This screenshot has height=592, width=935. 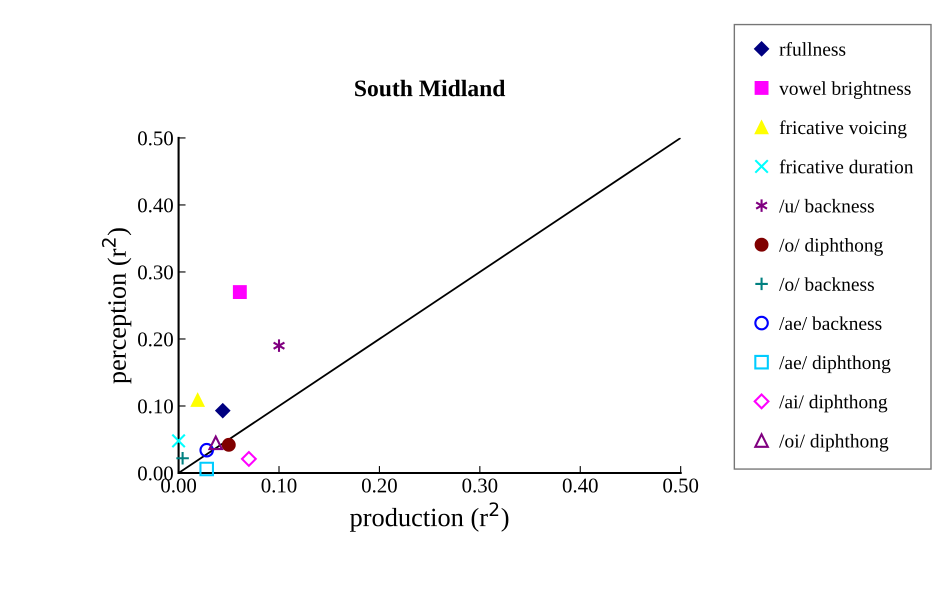 What do you see at coordinates (155, 272) in the screenshot?
I see `y-tick-label: 0.30` at bounding box center [155, 272].